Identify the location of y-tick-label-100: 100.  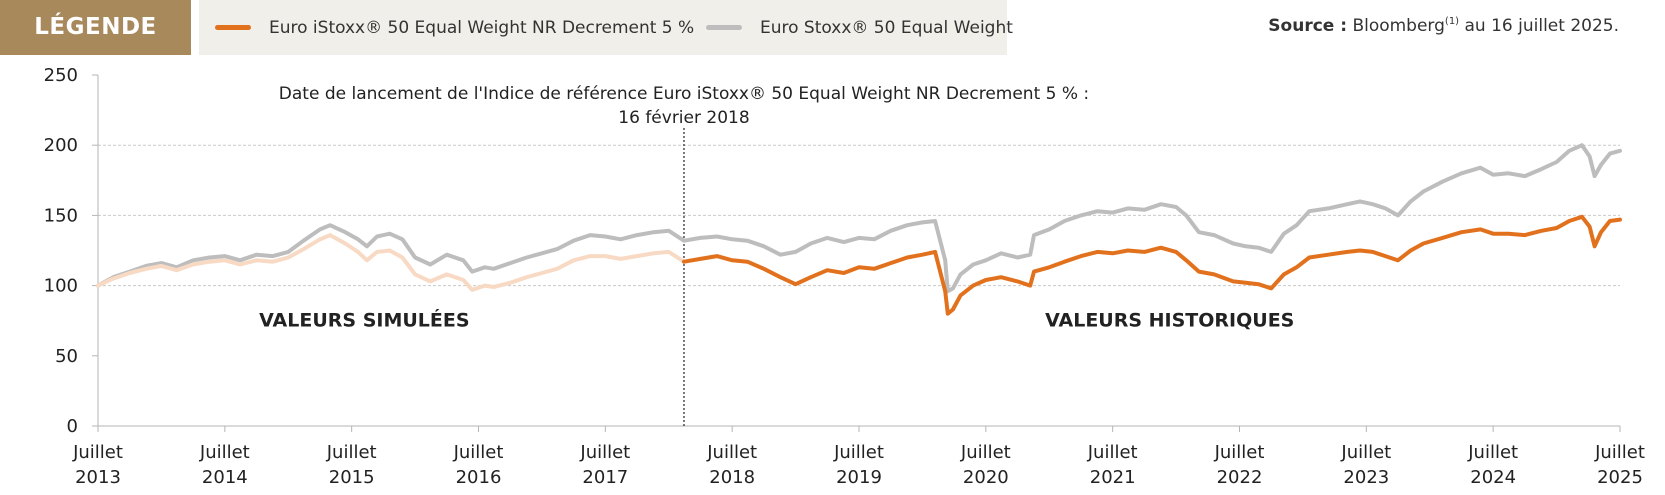
(61, 286).